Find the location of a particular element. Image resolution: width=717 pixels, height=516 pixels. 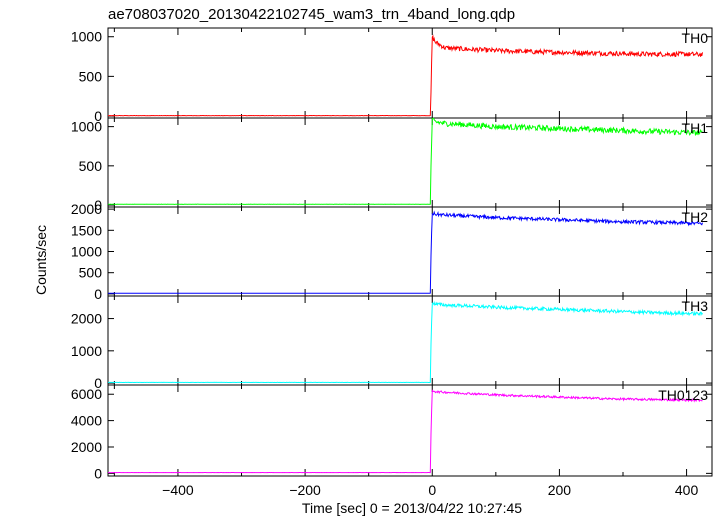

x-tick-label: 200 is located at coordinates (560, 490).